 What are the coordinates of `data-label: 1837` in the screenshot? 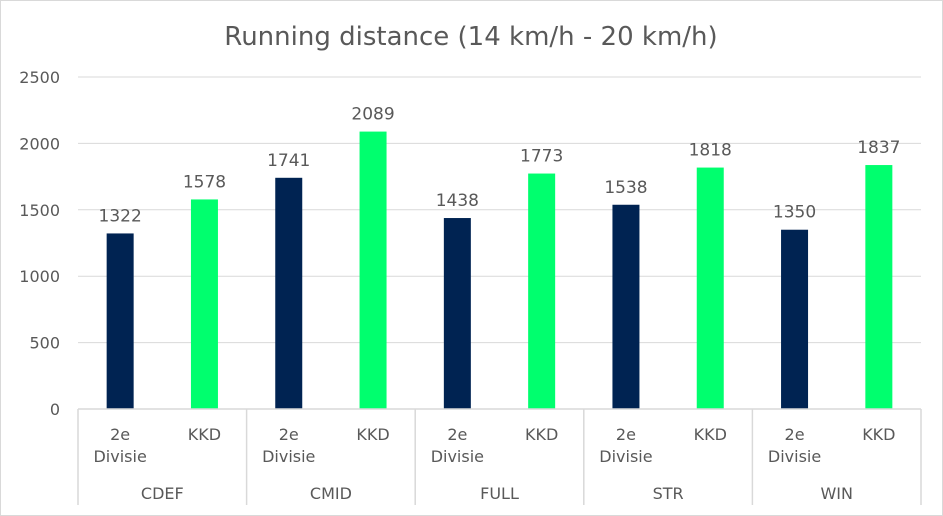 It's located at (878, 148).